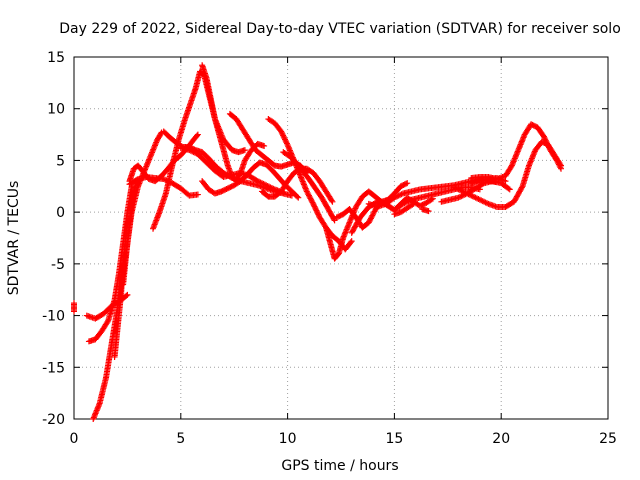  Describe the element at coordinates (53, 420) in the screenshot. I see `y-tick-label: -20` at that location.